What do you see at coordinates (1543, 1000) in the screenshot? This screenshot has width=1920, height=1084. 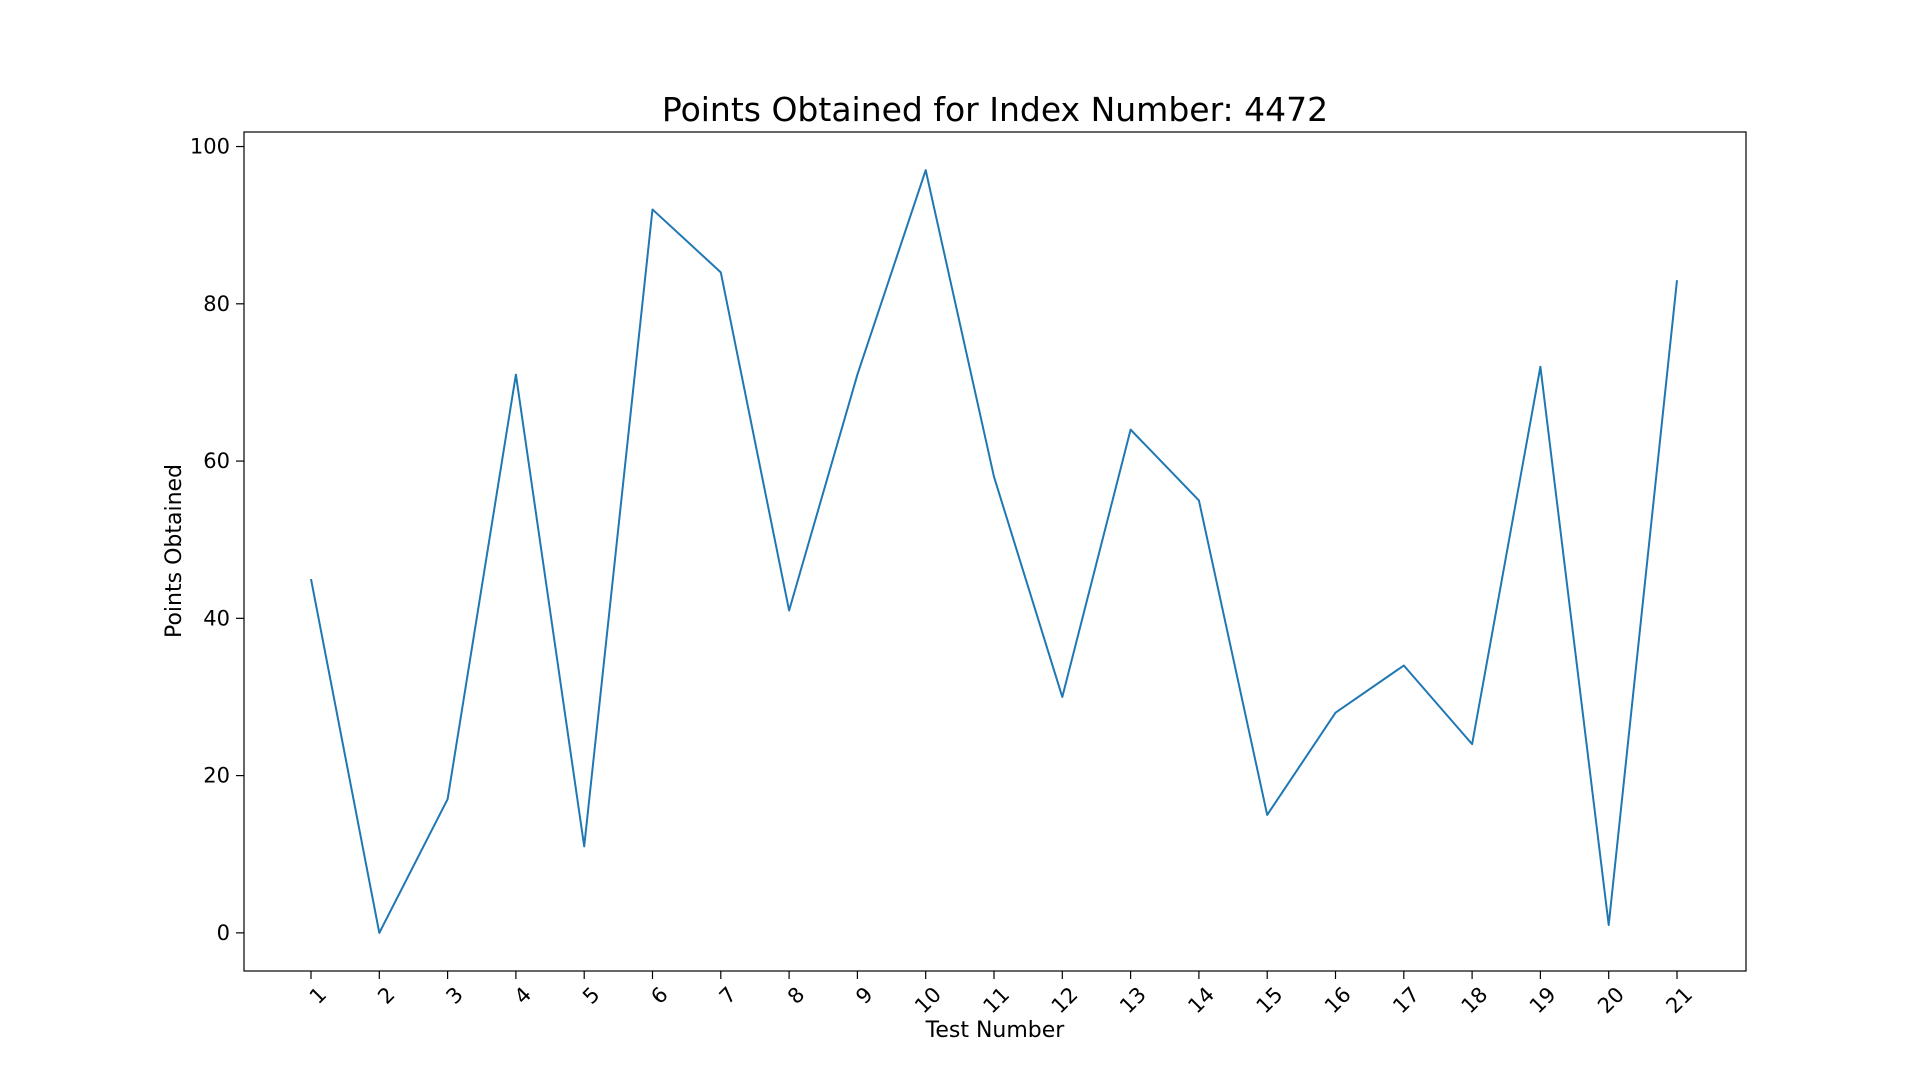 I see `x-tick-label: 19` at bounding box center [1543, 1000].